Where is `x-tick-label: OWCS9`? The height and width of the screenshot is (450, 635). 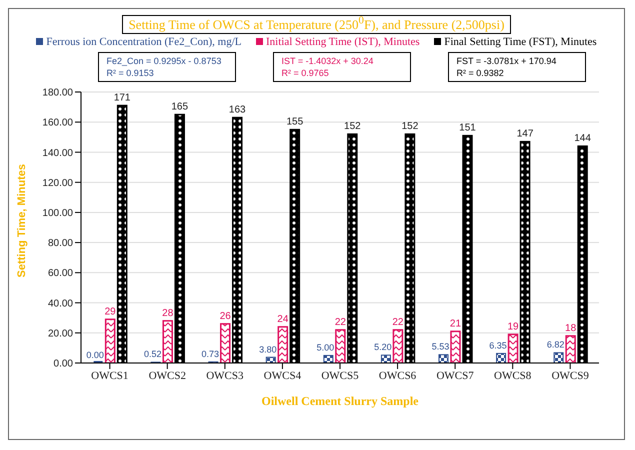 x-tick-label: OWCS9 is located at coordinates (571, 376).